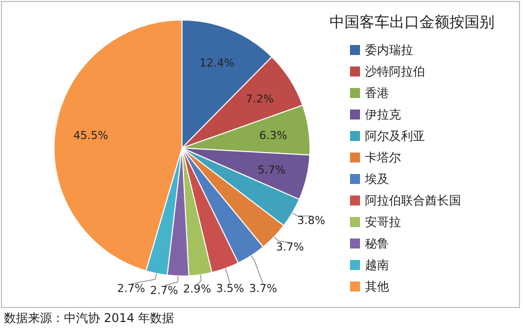 Image resolution: width=523 pixels, height=328 pixels. What do you see at coordinates (216, 63) in the screenshot?
I see `data-label: 12.4%` at bounding box center [216, 63].